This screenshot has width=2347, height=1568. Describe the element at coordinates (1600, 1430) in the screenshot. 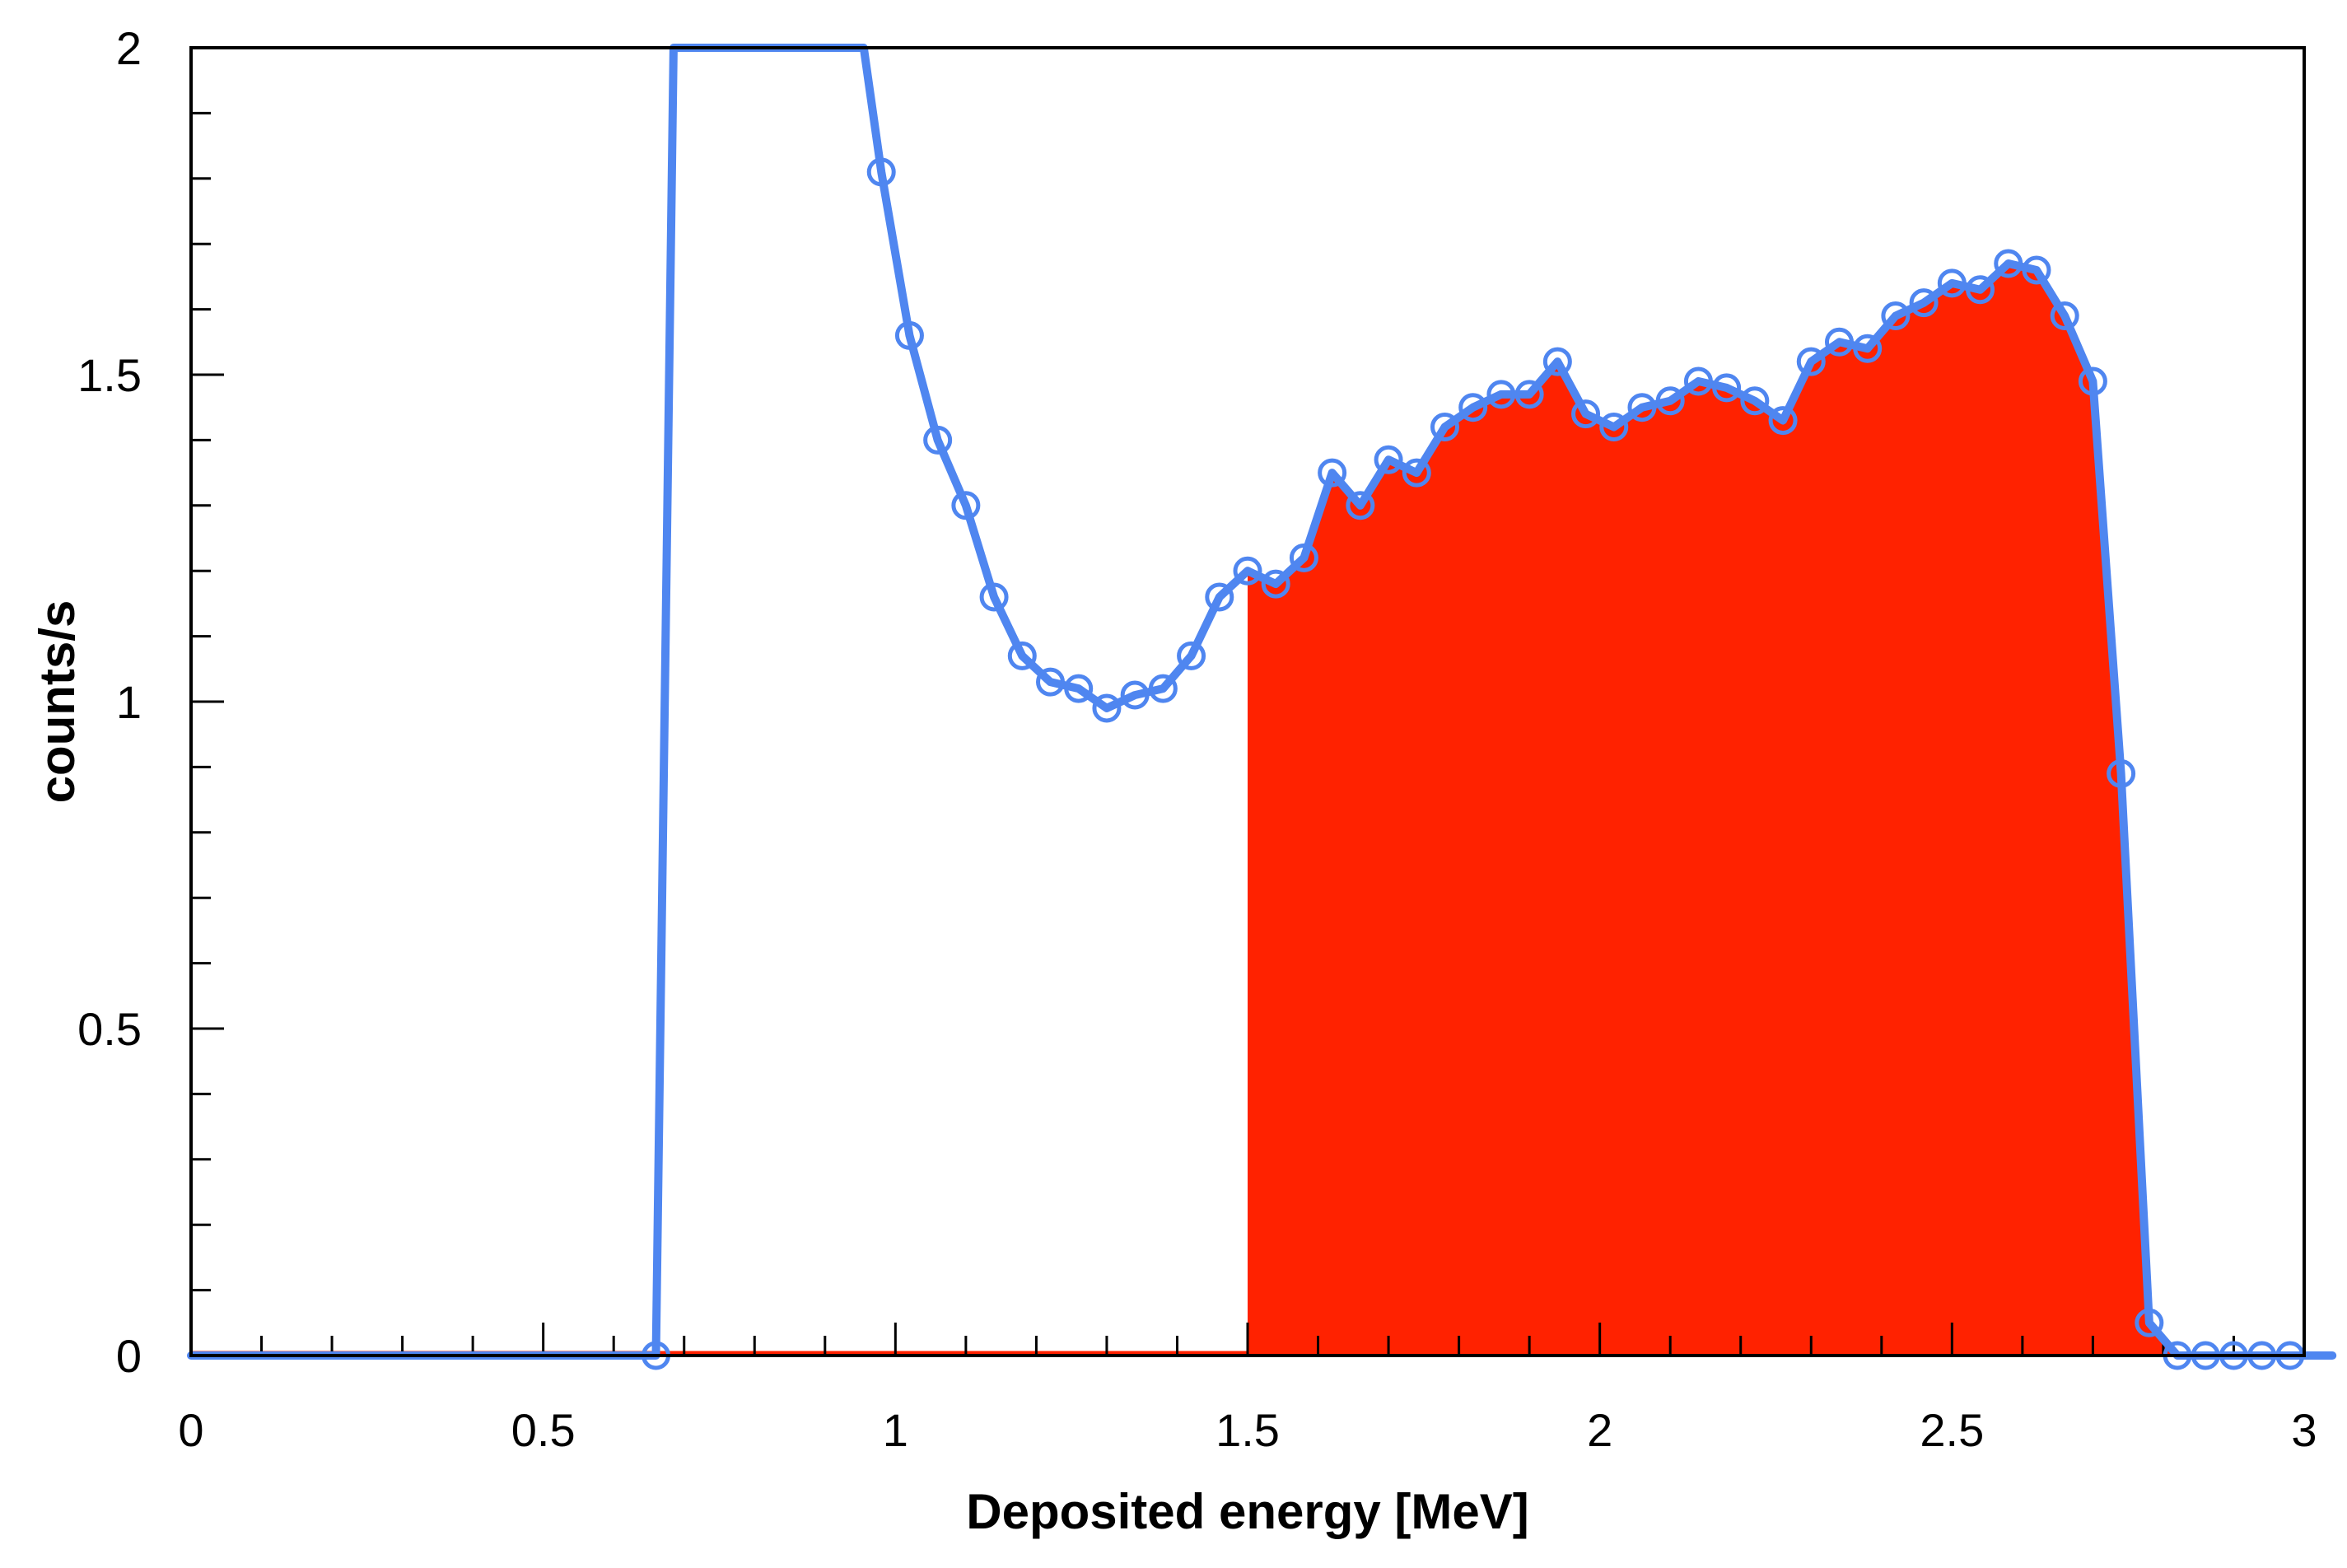

I see `x-tick-label: 2` at that location.